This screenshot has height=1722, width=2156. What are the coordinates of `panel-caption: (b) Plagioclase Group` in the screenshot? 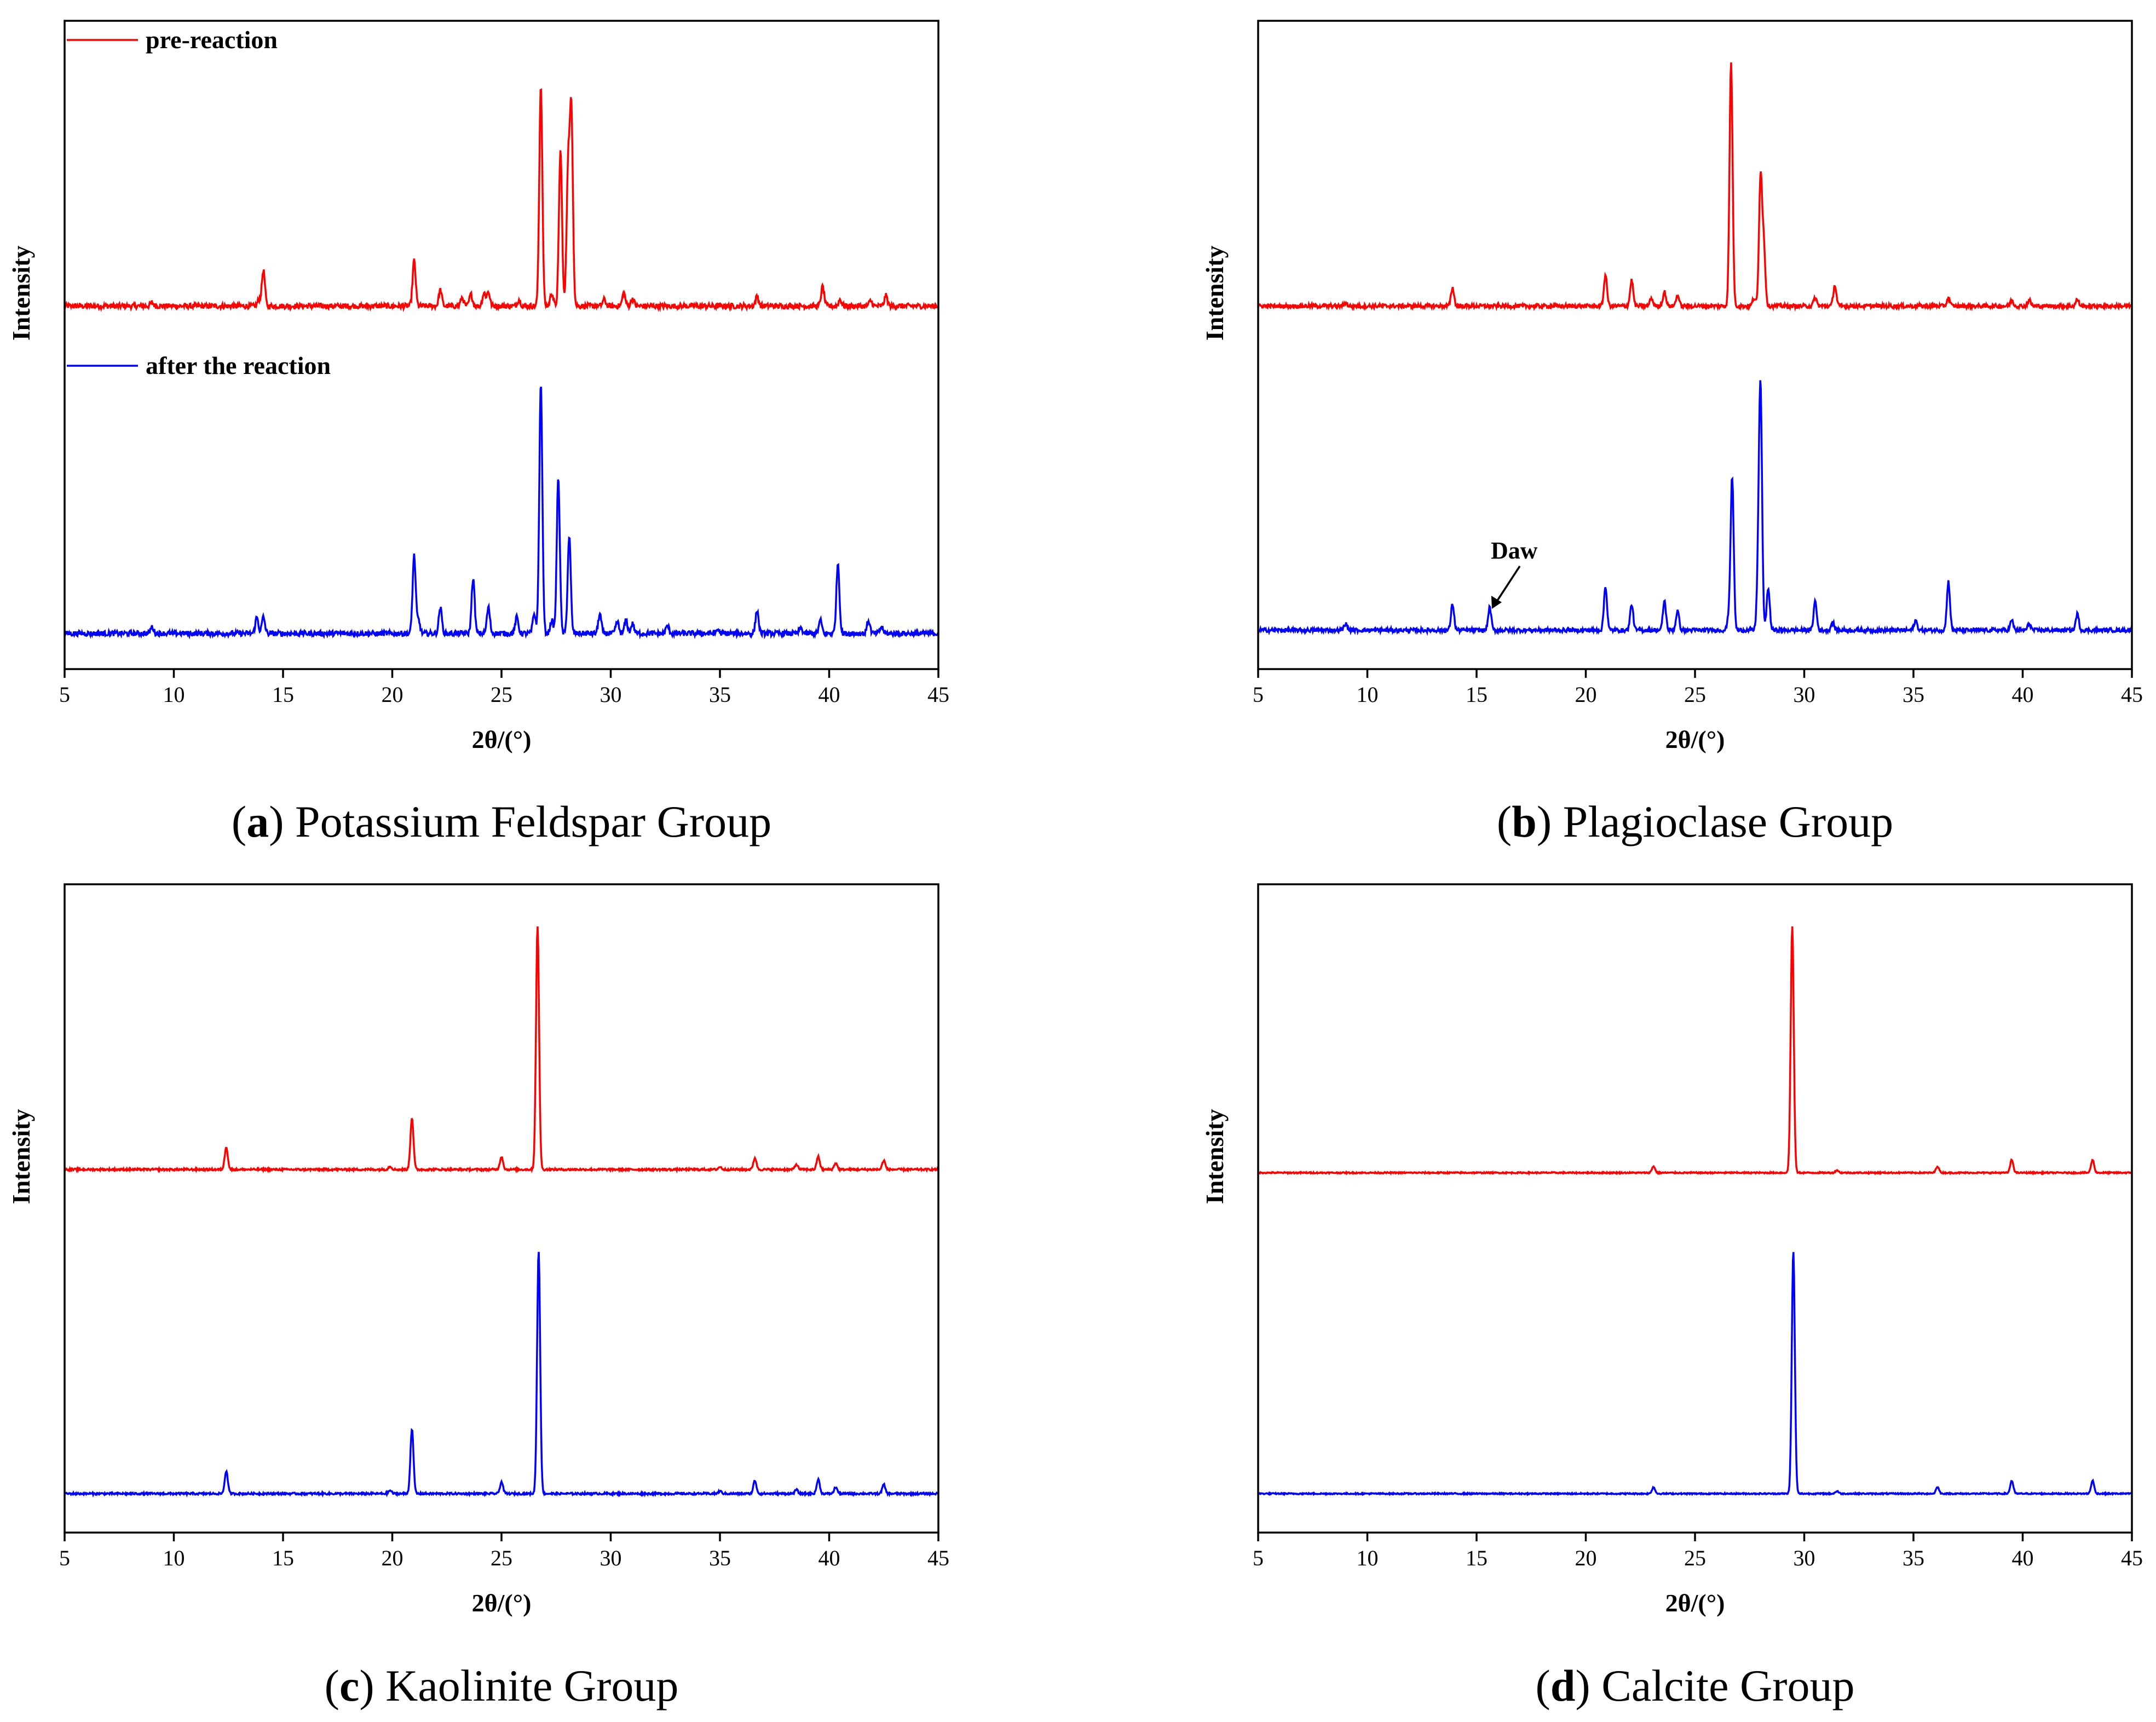 It's located at (1695, 821).